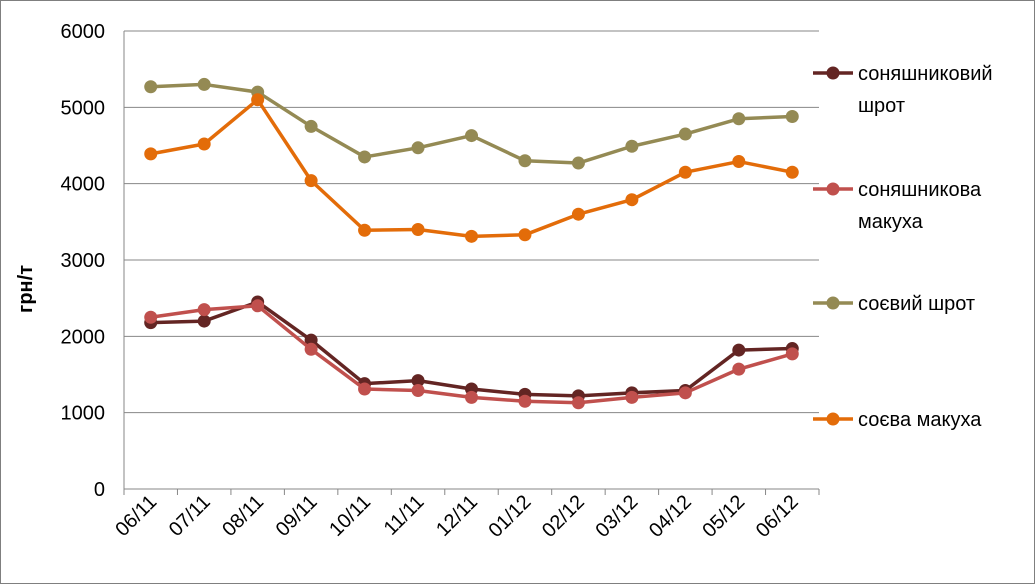 The image size is (1035, 588). Describe the element at coordinates (83, 414) in the screenshot. I see `y-tick-label: 1000` at that location.